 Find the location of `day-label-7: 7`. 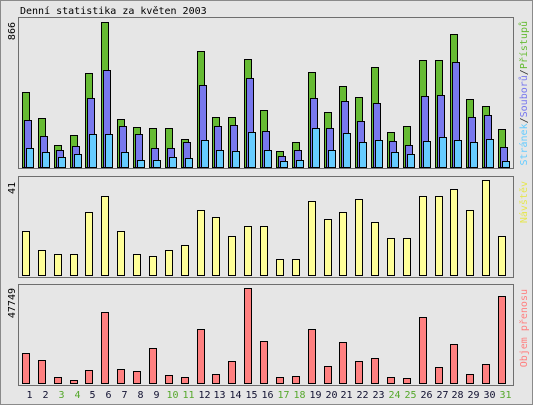

day-label-7: 7 is located at coordinates (124, 395).